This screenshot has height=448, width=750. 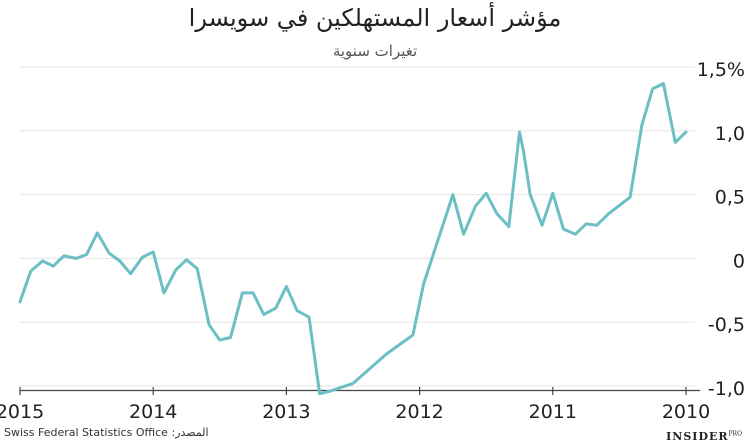 I want to click on x-tick-label: 2010, so click(x=686, y=412).